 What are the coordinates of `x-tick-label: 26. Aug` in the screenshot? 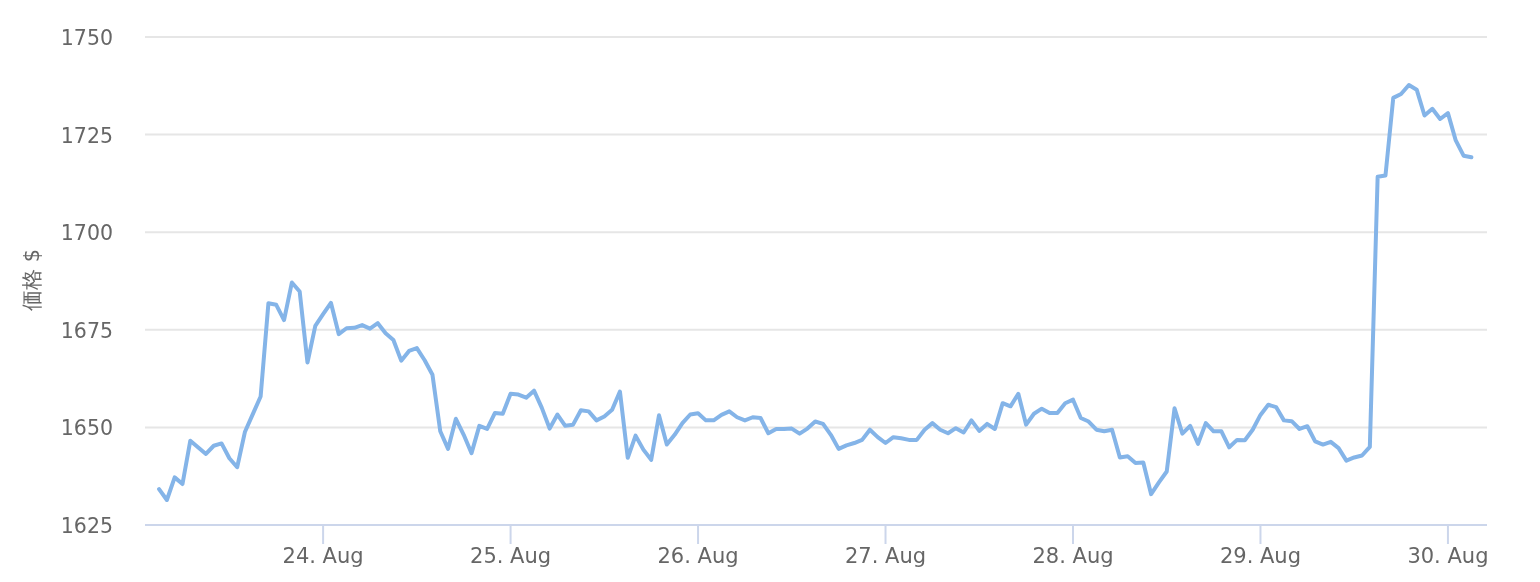 It's located at (698, 556).